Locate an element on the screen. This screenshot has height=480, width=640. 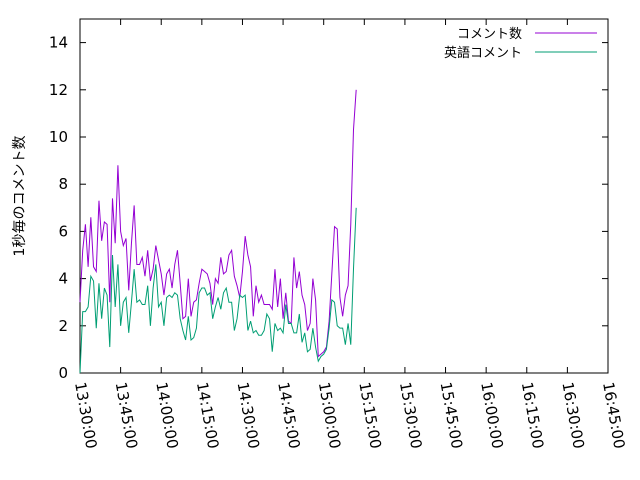
x-tick-label: 14:15:00 is located at coordinates (207, 415).